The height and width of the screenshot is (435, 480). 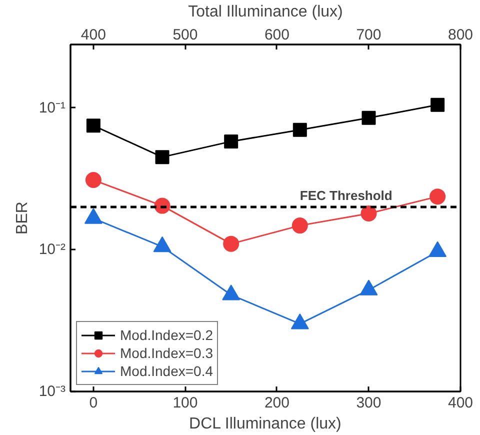 What do you see at coordinates (93, 35) in the screenshot?
I see `x2-tick-label: 400` at bounding box center [93, 35].